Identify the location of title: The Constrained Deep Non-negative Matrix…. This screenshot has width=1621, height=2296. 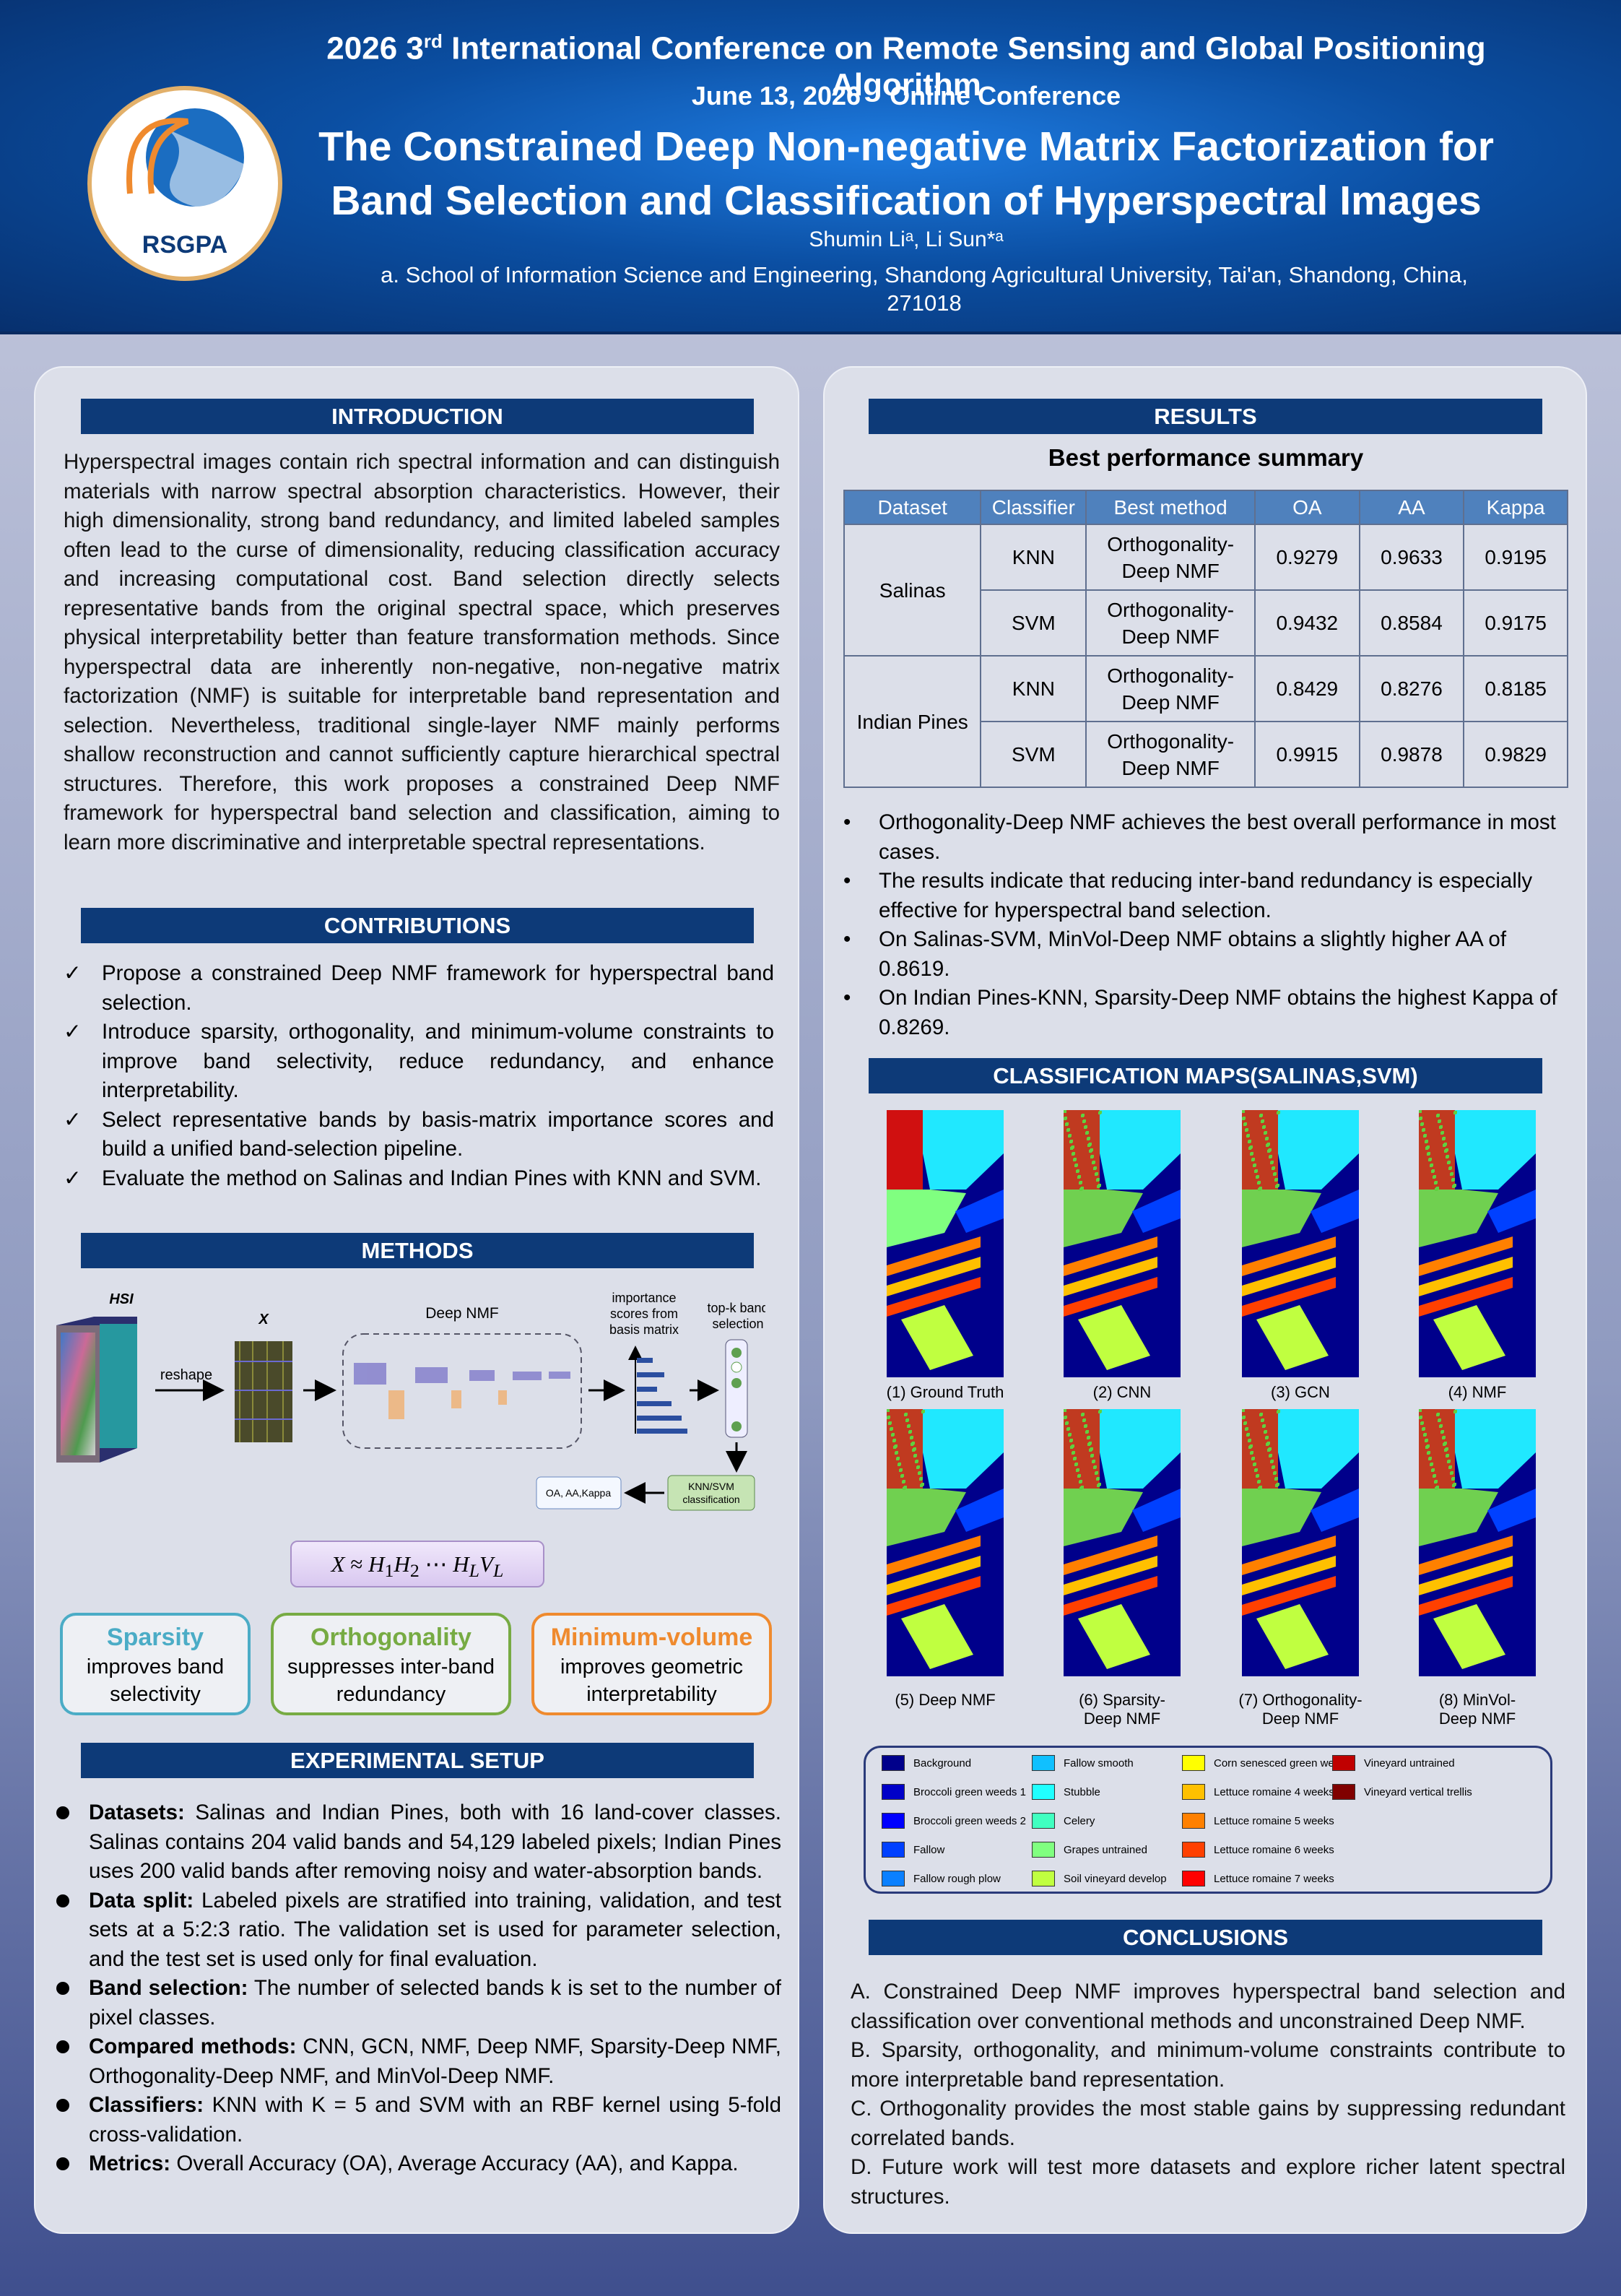
(906, 174).